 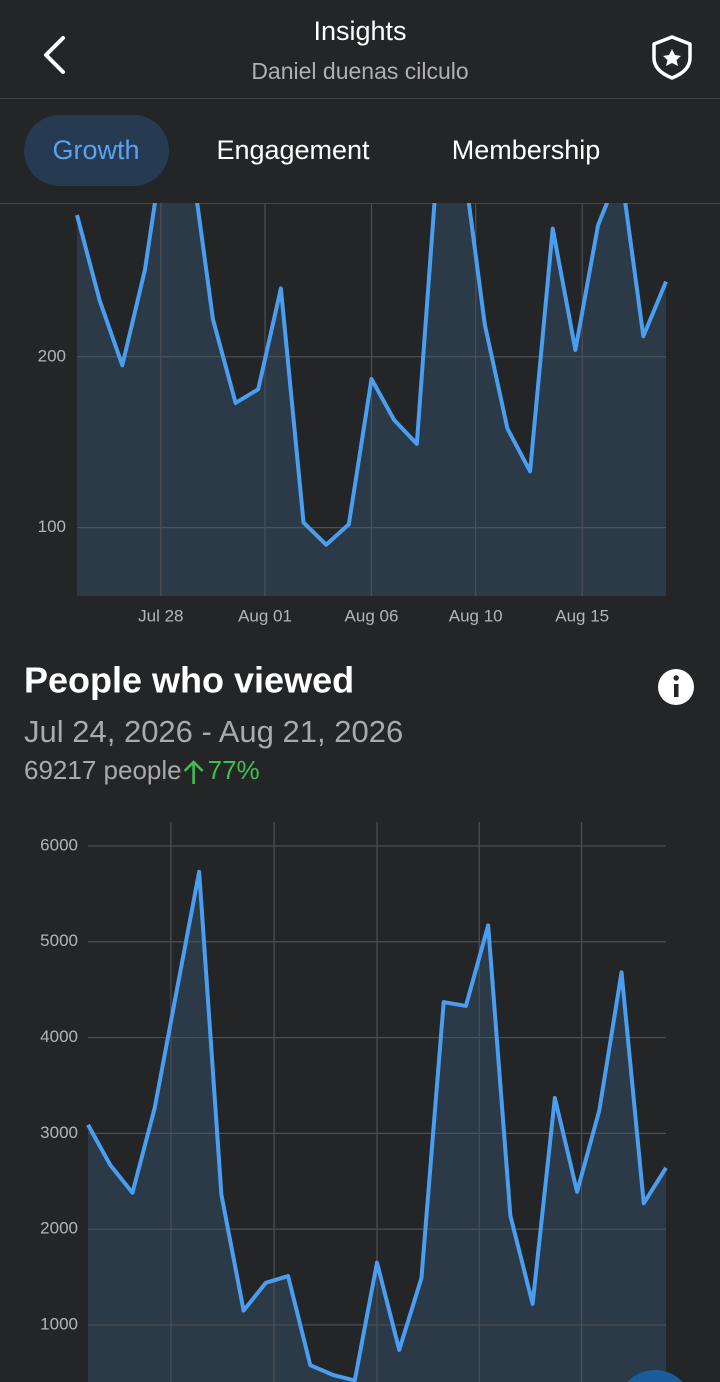 I want to click on date-range: Jul 24, 2026 - Aug 21, 2026, so click(x=213, y=731).